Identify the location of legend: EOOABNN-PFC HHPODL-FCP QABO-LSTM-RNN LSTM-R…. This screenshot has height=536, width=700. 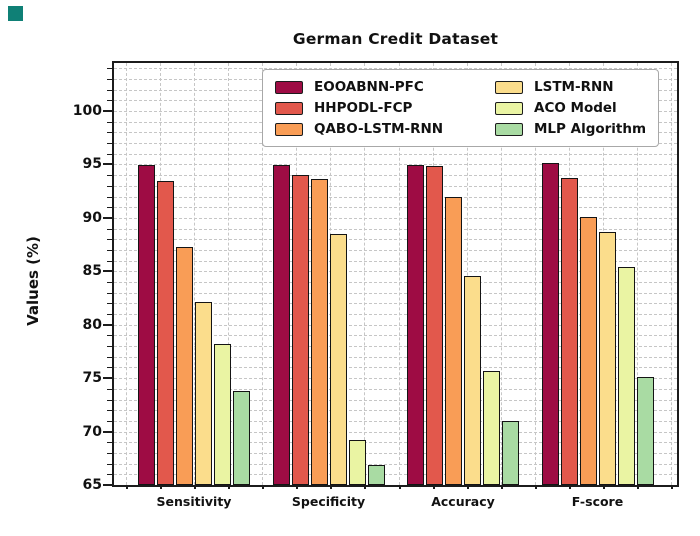
(461, 108).